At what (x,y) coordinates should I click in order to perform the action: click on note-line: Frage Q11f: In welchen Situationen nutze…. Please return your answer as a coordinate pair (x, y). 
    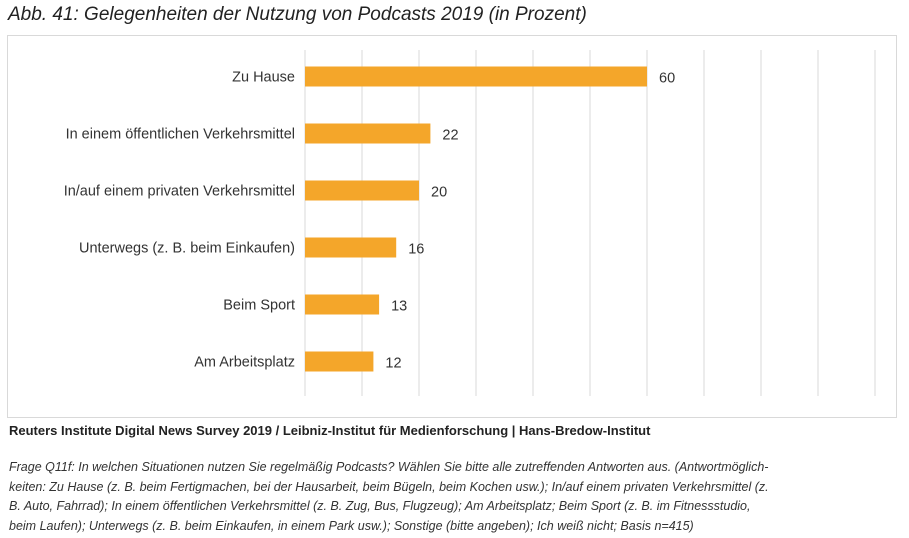
    Looking at the image, I should click on (389, 467).